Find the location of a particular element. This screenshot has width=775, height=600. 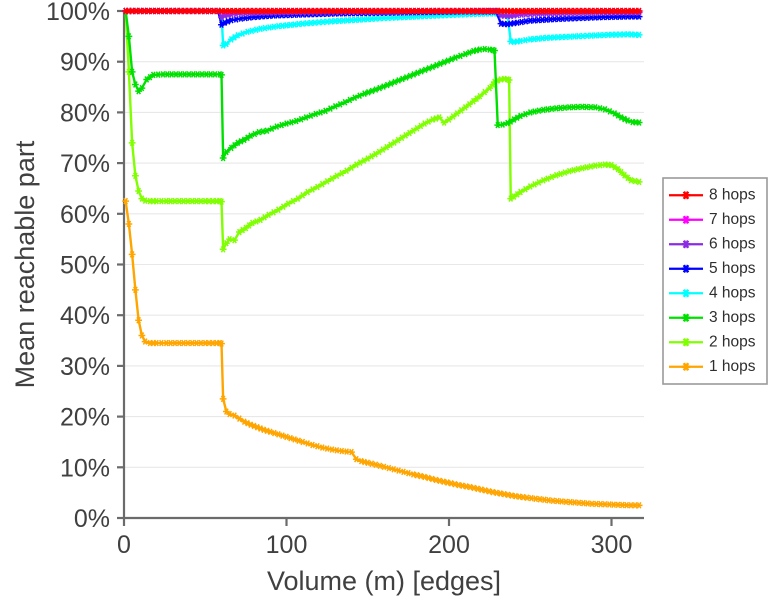

y-tick-label: 50% is located at coordinates (85, 266).